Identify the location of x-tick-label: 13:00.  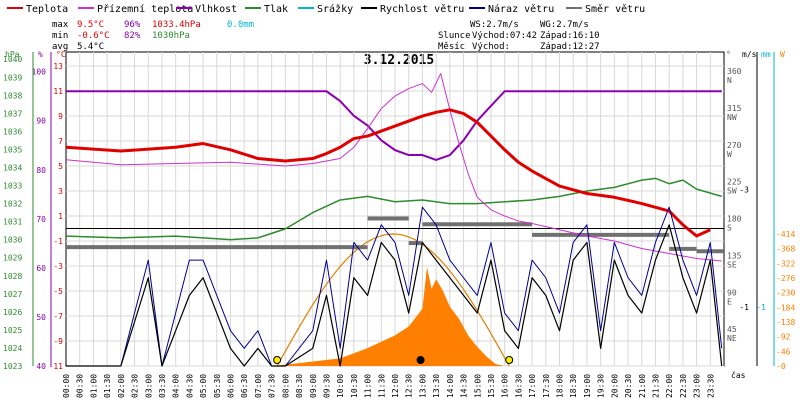
(422, 386).